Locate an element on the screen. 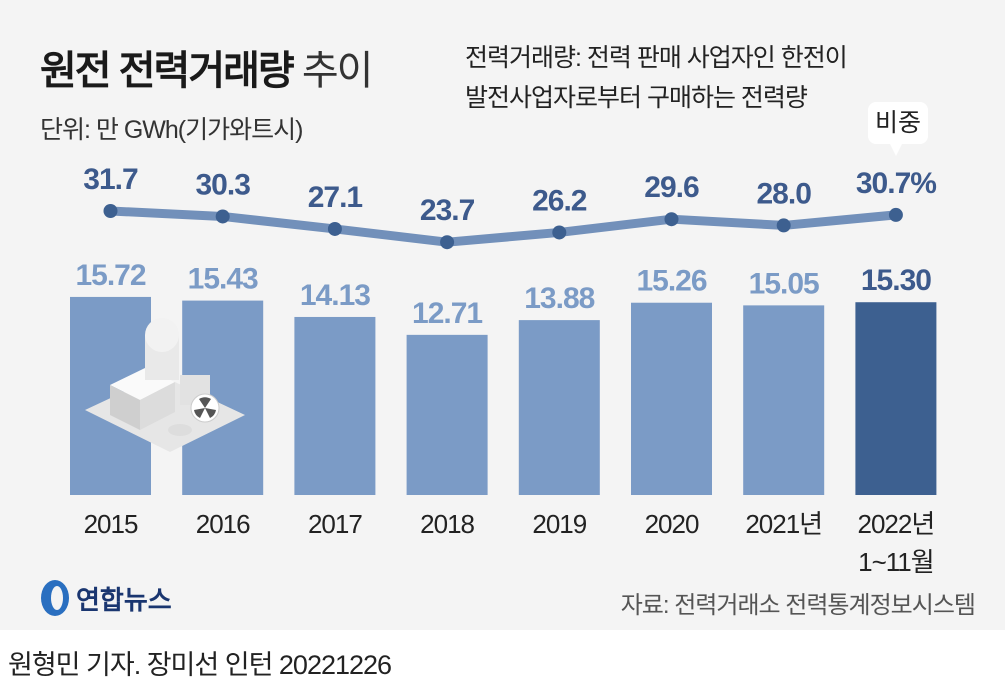  chart-title: 원전 전력거래량 추이 is located at coordinates (207, 67).